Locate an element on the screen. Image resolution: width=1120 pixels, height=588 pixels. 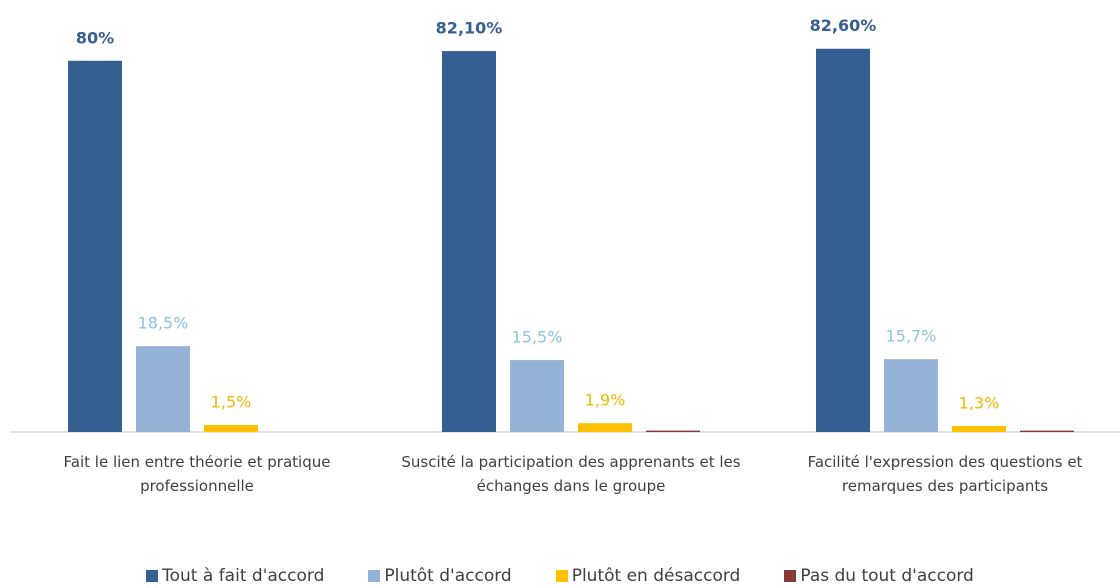
data-label: 1,9% is located at coordinates (605, 400).